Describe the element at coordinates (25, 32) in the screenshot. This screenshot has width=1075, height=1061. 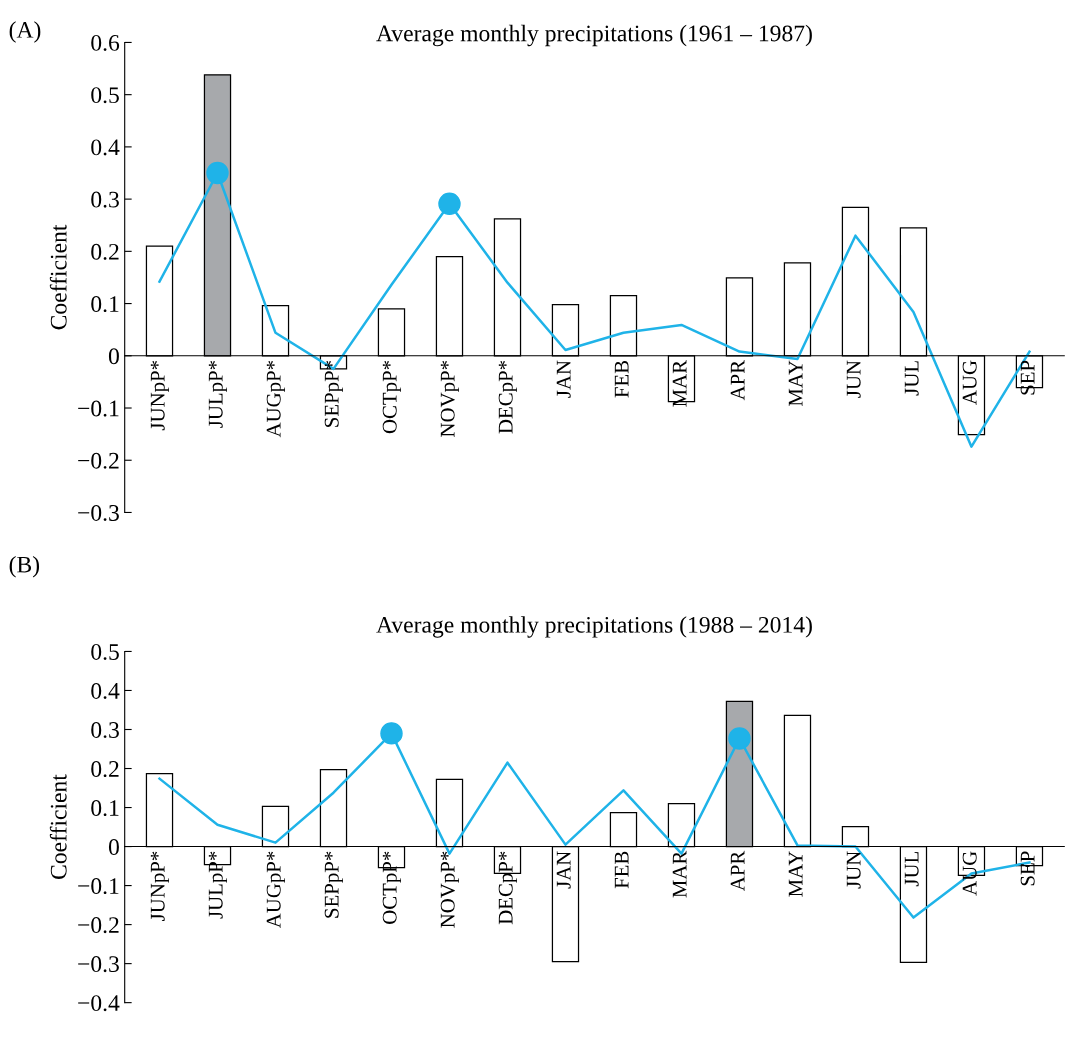
I see `text: (A)` at that location.